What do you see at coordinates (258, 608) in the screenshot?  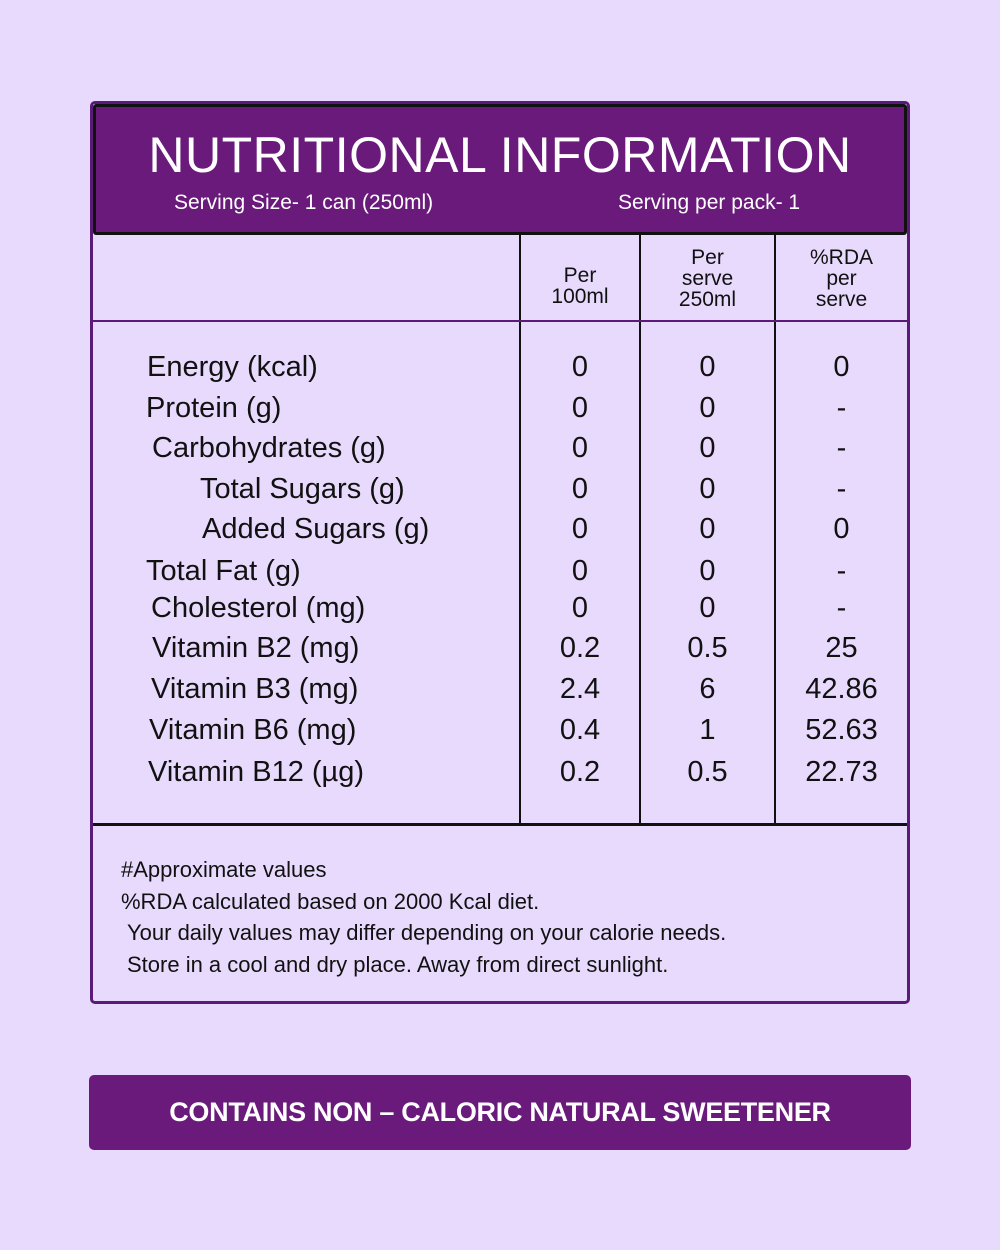 I see `nutrient-label: Cholesterol (mg)` at bounding box center [258, 608].